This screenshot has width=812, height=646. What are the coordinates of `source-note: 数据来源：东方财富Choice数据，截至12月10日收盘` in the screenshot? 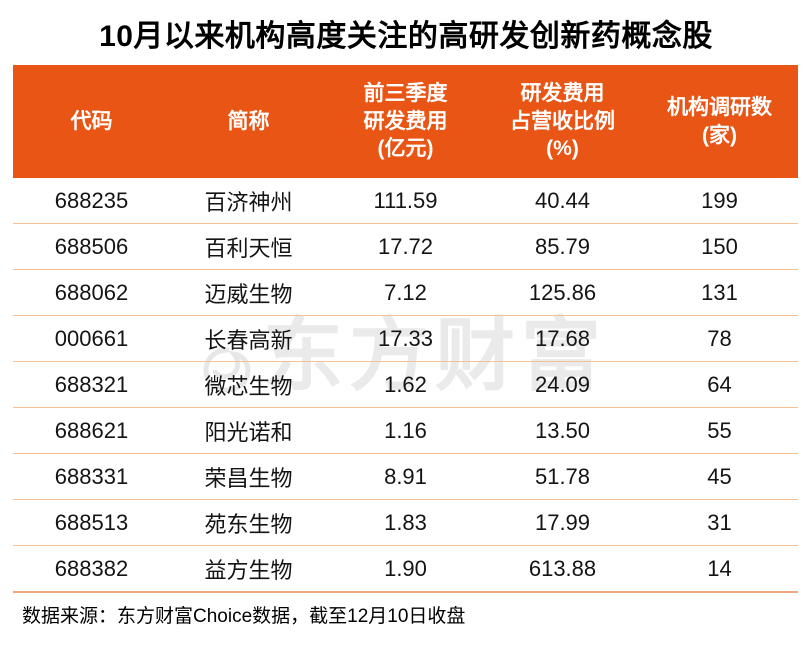 It's located at (244, 616).